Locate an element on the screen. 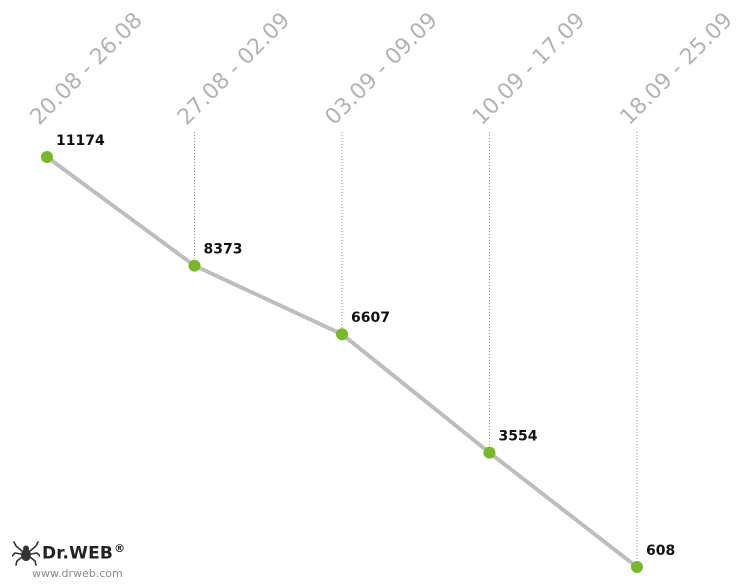 The width and height of the screenshot is (736, 588). category-label: 27.08 - 02.09 is located at coordinates (234, 69).